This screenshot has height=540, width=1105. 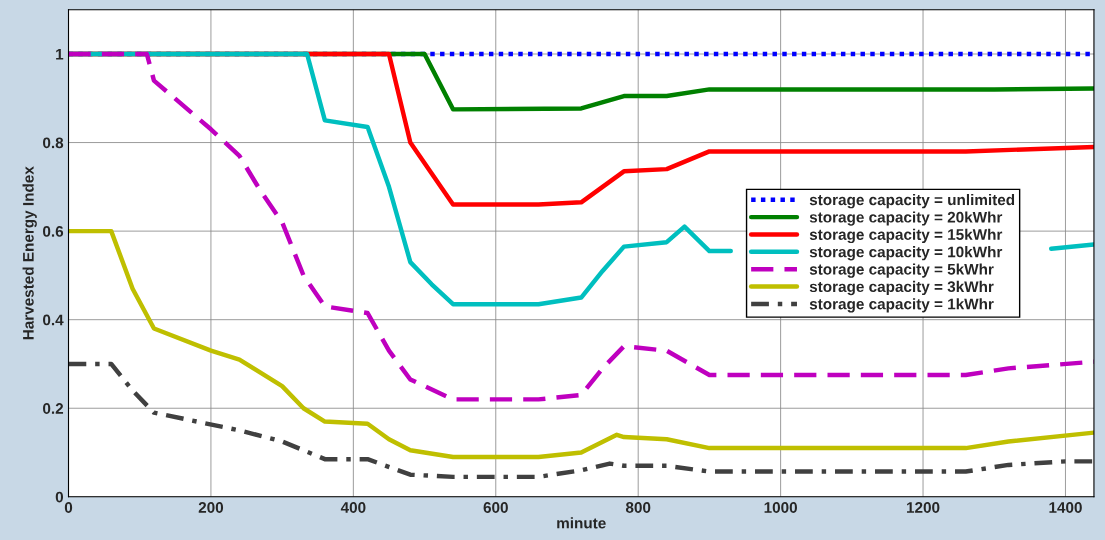 I want to click on x-tick-label: 1200, so click(x=923, y=507).